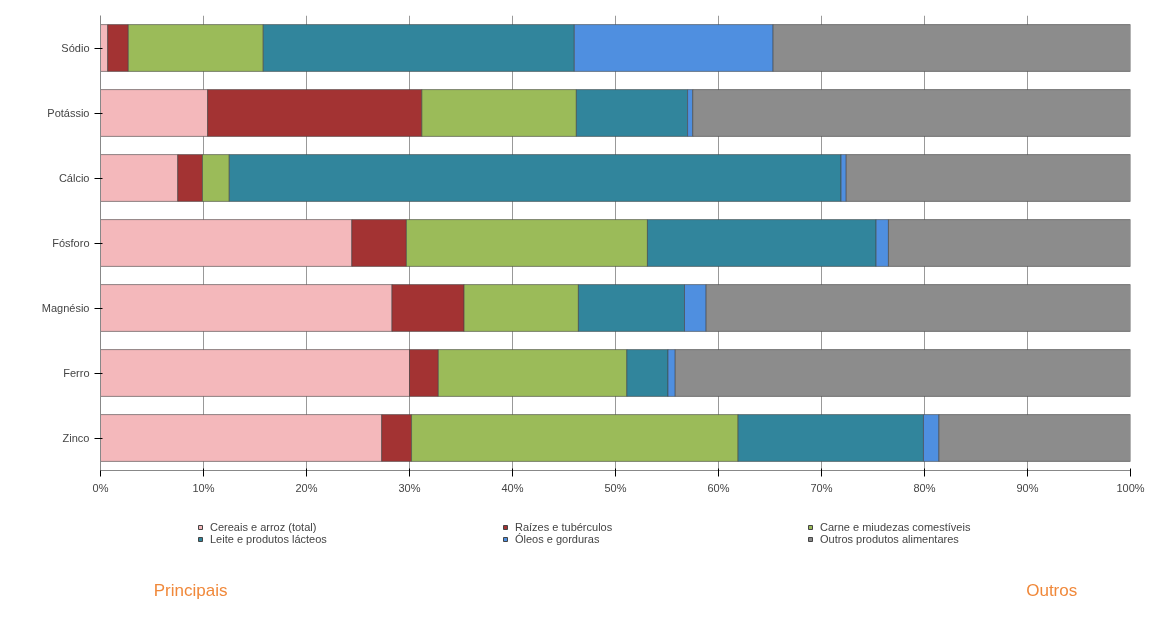 The height and width of the screenshot is (619, 1167). What do you see at coordinates (1027, 487) in the screenshot?
I see `x-tick-label: 90%` at bounding box center [1027, 487].